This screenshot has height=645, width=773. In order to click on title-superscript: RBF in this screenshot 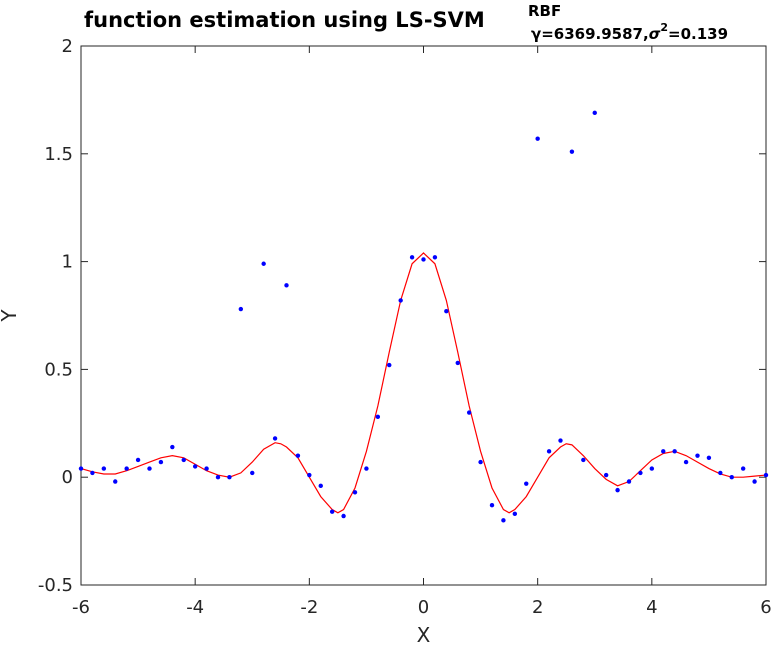, I will do `click(544, 11)`.